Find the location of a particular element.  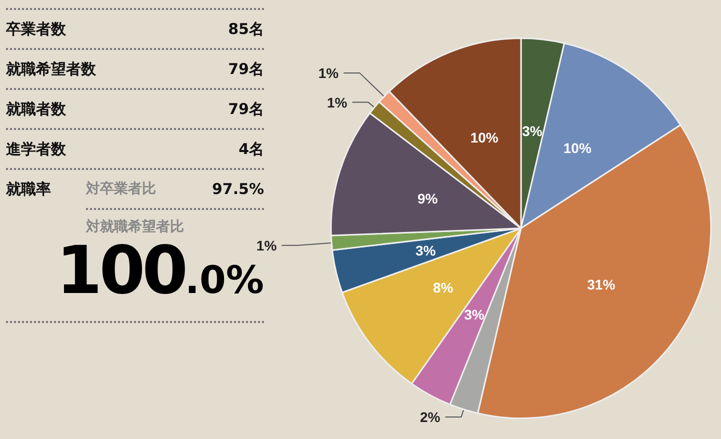

data-label: 2% is located at coordinates (430, 417).